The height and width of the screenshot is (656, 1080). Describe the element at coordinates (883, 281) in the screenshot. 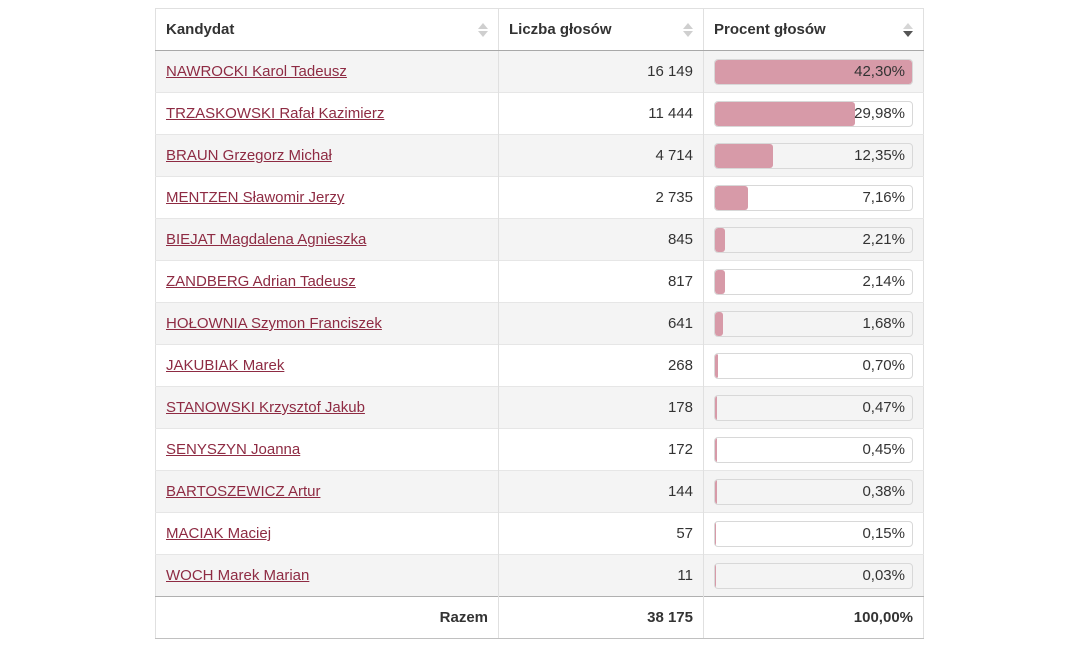

I see `percent-label: 2,14%` at that location.